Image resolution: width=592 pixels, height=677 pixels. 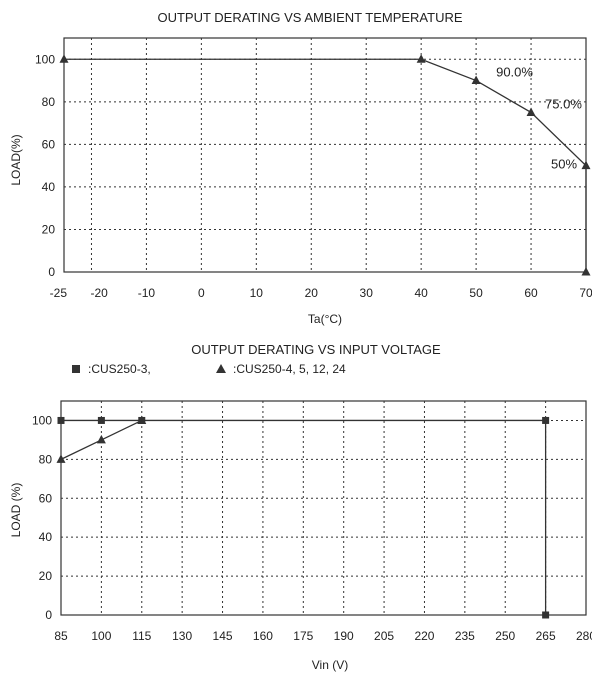 What do you see at coordinates (99, 293) in the screenshot?
I see `x-tick-label: -20` at bounding box center [99, 293].